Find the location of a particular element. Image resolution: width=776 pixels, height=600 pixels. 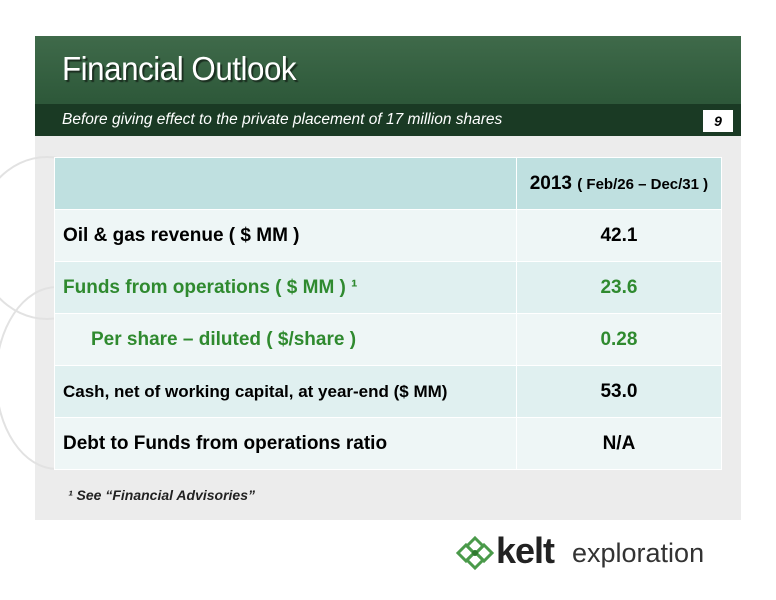

row-value: N/A is located at coordinates (619, 443).